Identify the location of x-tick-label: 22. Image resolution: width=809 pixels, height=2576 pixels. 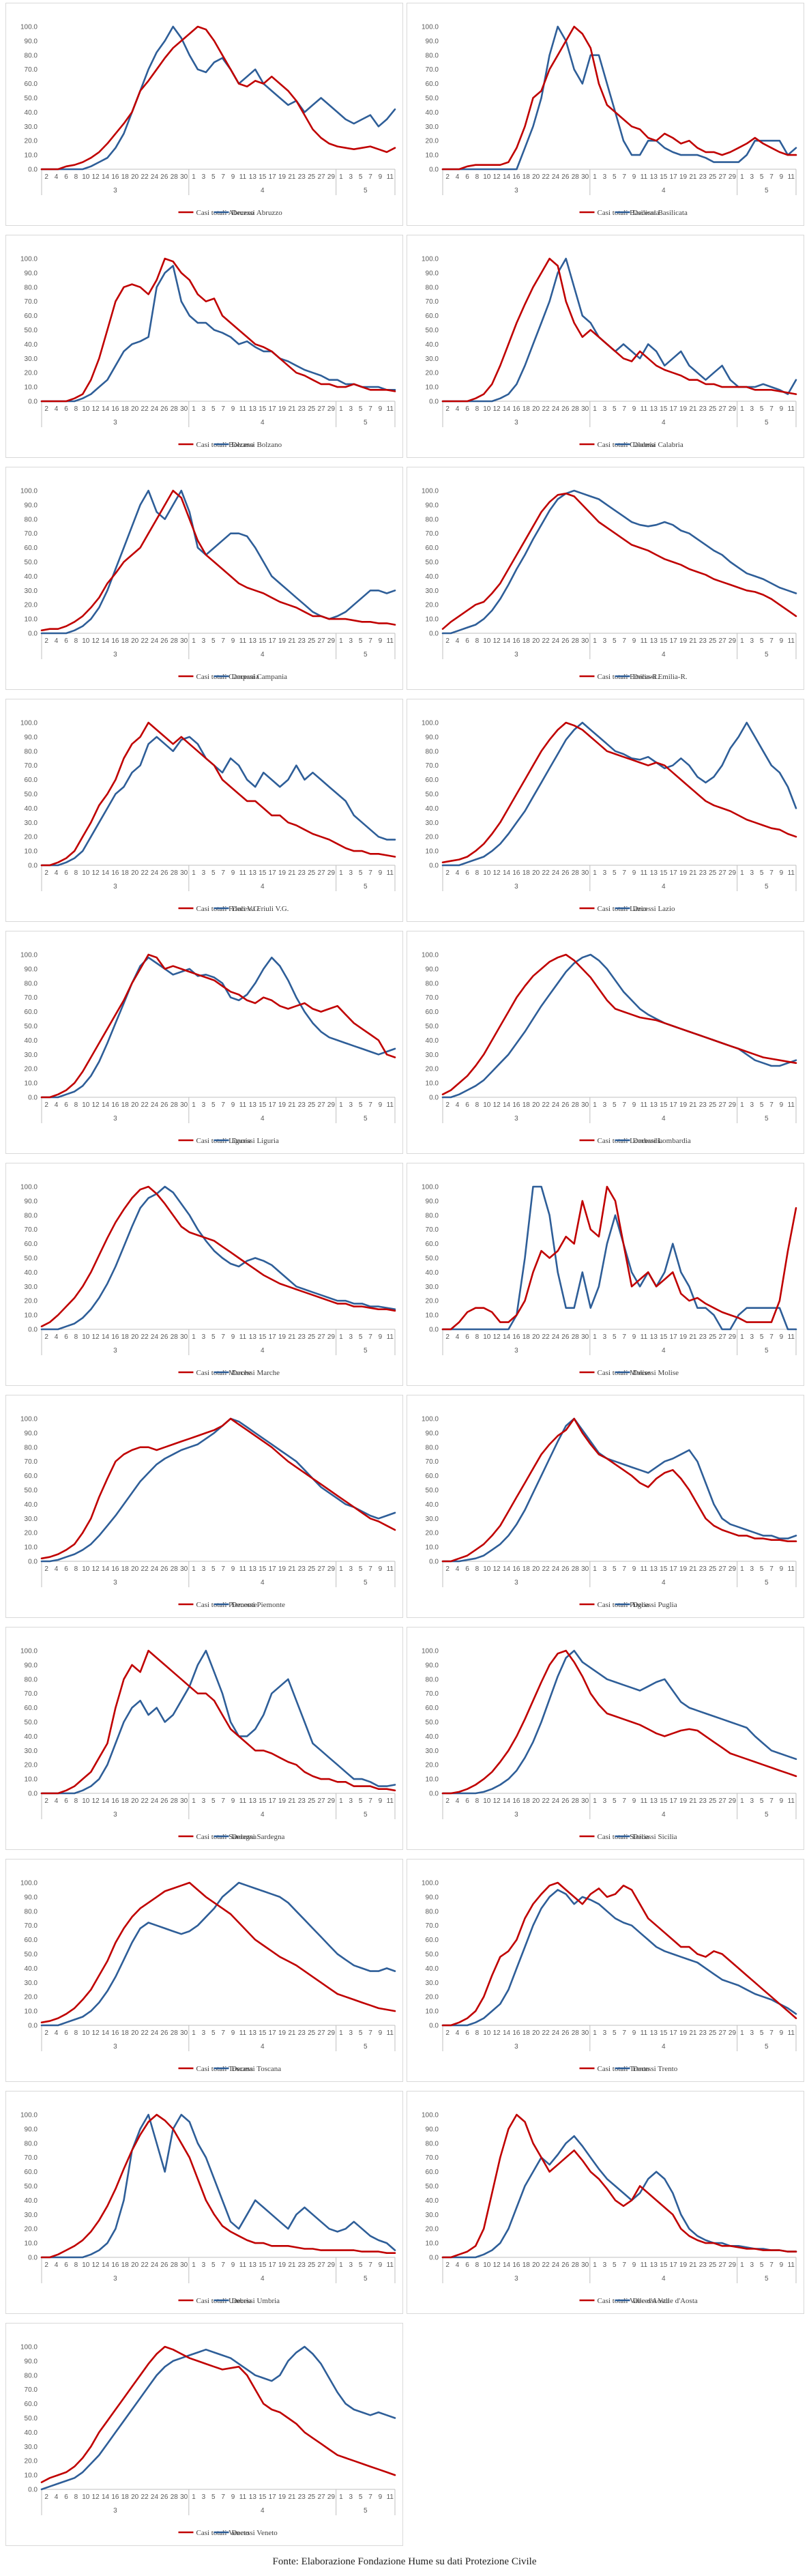
(546, 177).